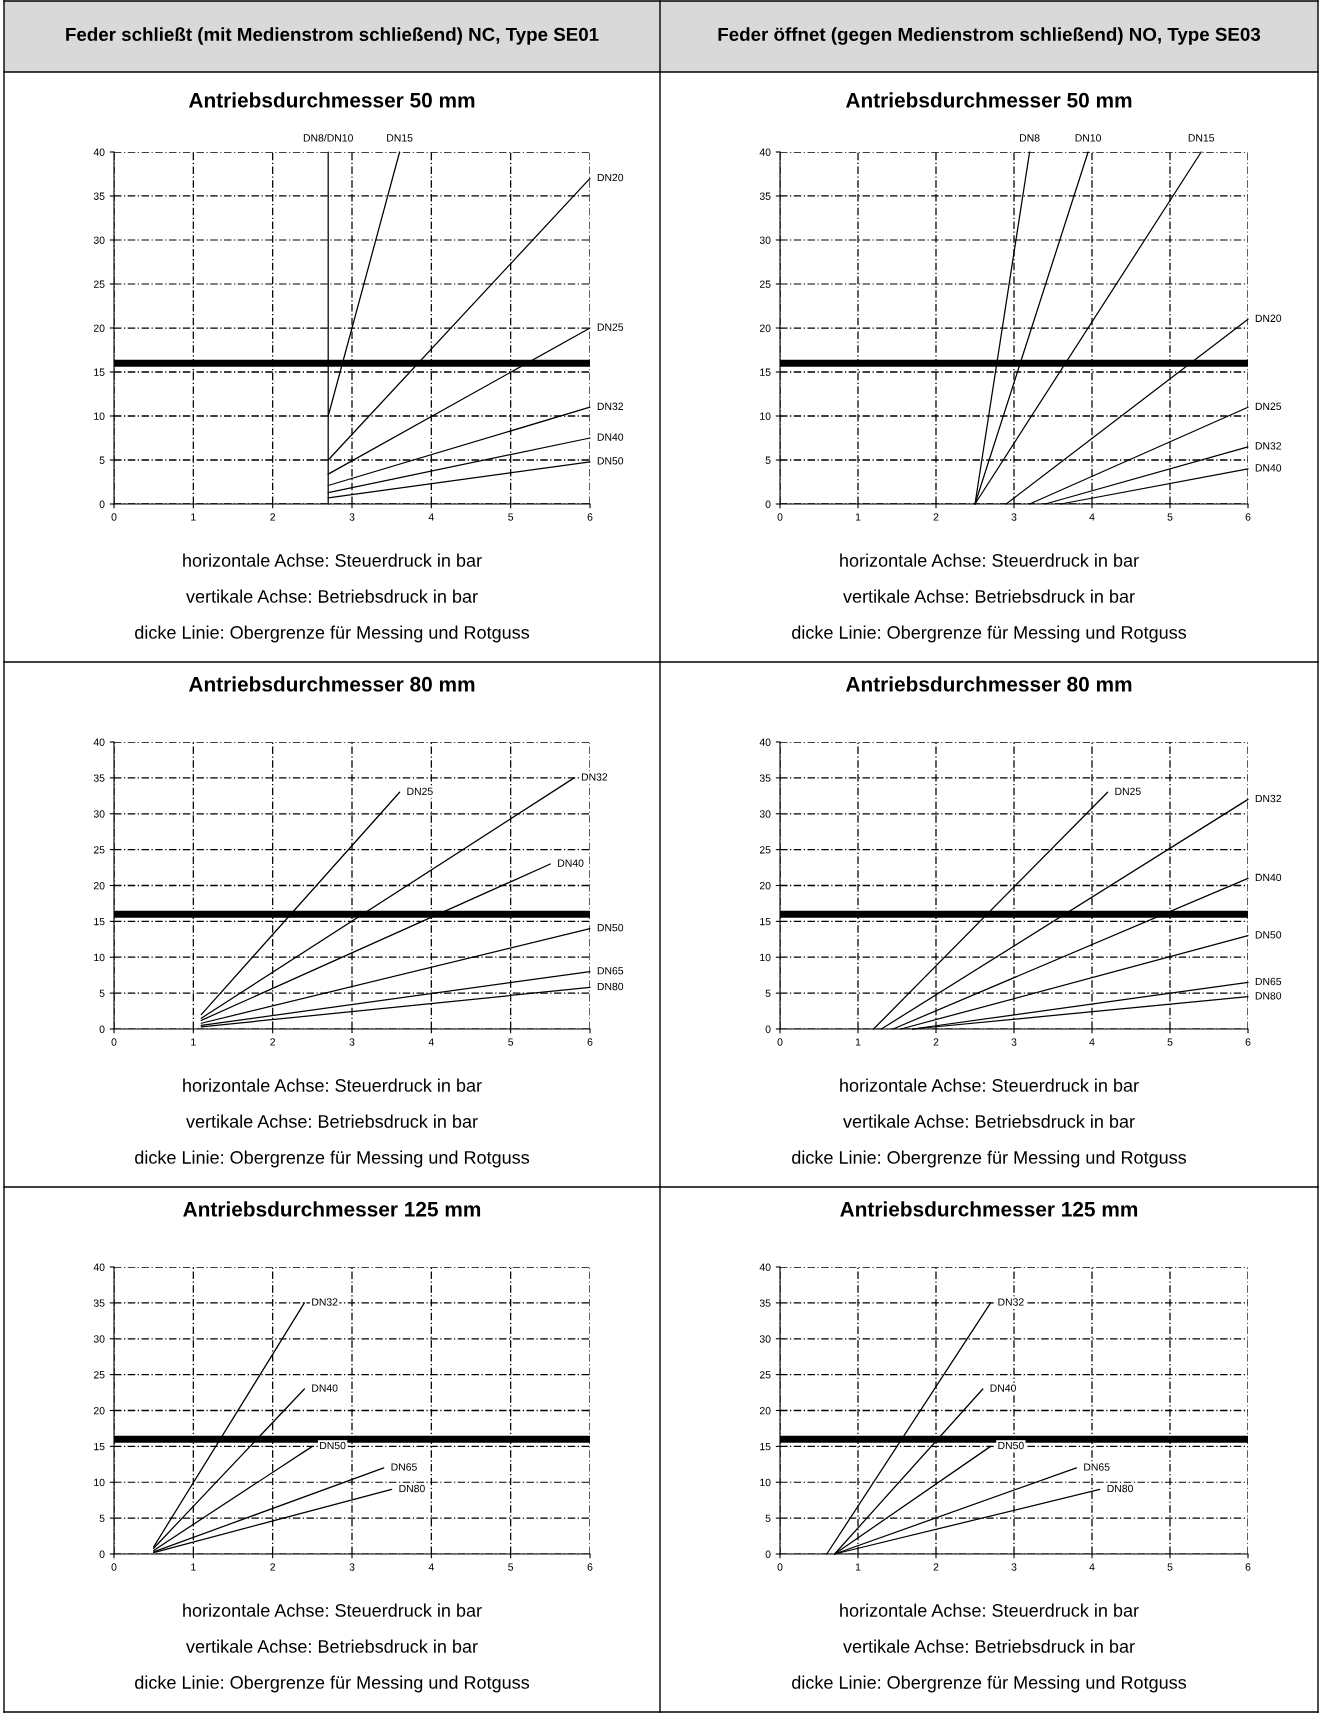  Describe the element at coordinates (1201, 138) in the screenshot. I see `series-label: DN15` at that location.